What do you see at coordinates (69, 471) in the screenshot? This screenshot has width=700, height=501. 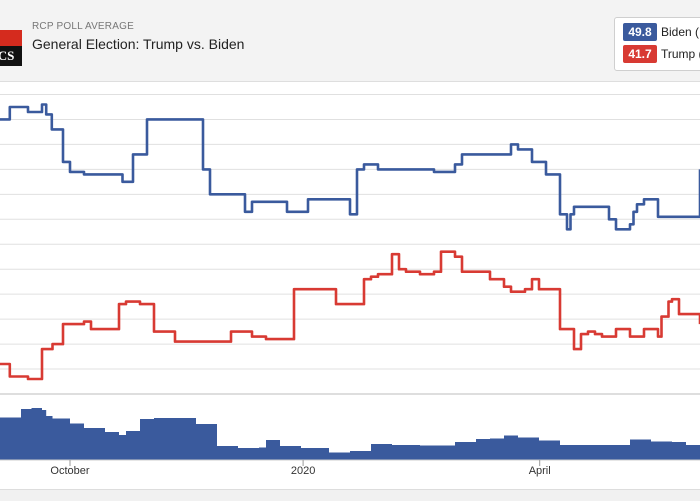 I see `x-tick-label: October` at bounding box center [69, 471].